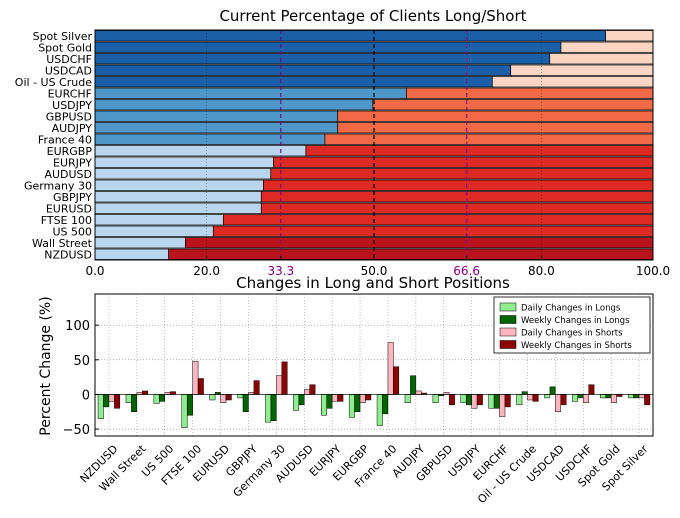 The width and height of the screenshot is (680, 518). I want to click on category-label: Oil - US Crude, so click(53, 82).